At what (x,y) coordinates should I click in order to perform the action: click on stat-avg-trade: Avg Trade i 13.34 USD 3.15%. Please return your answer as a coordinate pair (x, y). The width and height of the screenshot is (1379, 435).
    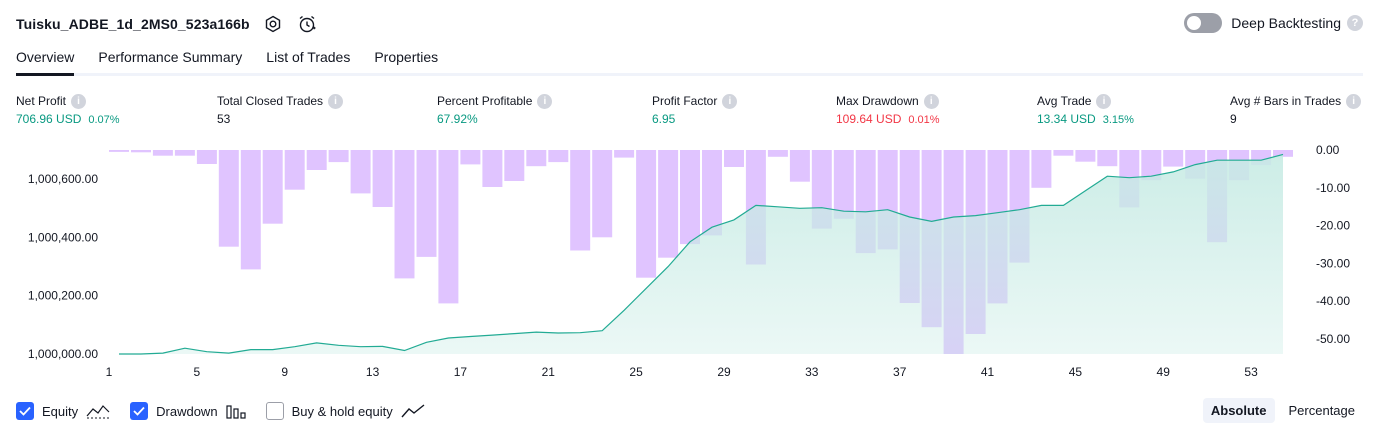
    Looking at the image, I should click on (1085, 109).